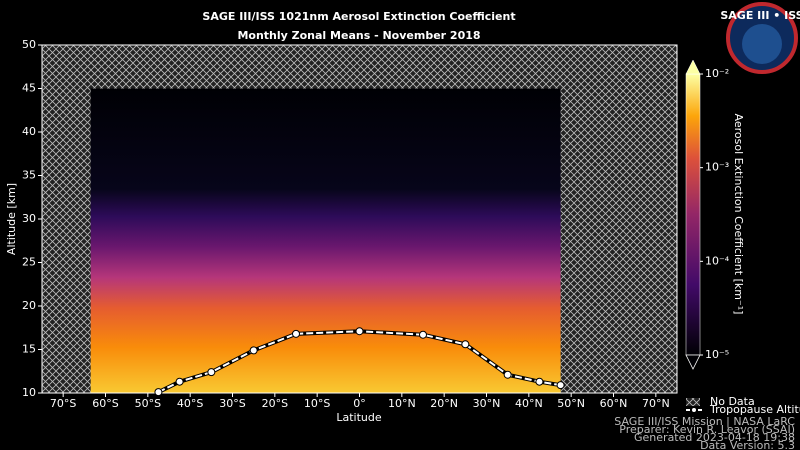  What do you see at coordinates (704, 421) in the screenshot?
I see `footer-text: SAGE III/ISS Mission | NASA LaRC` at bounding box center [704, 421].